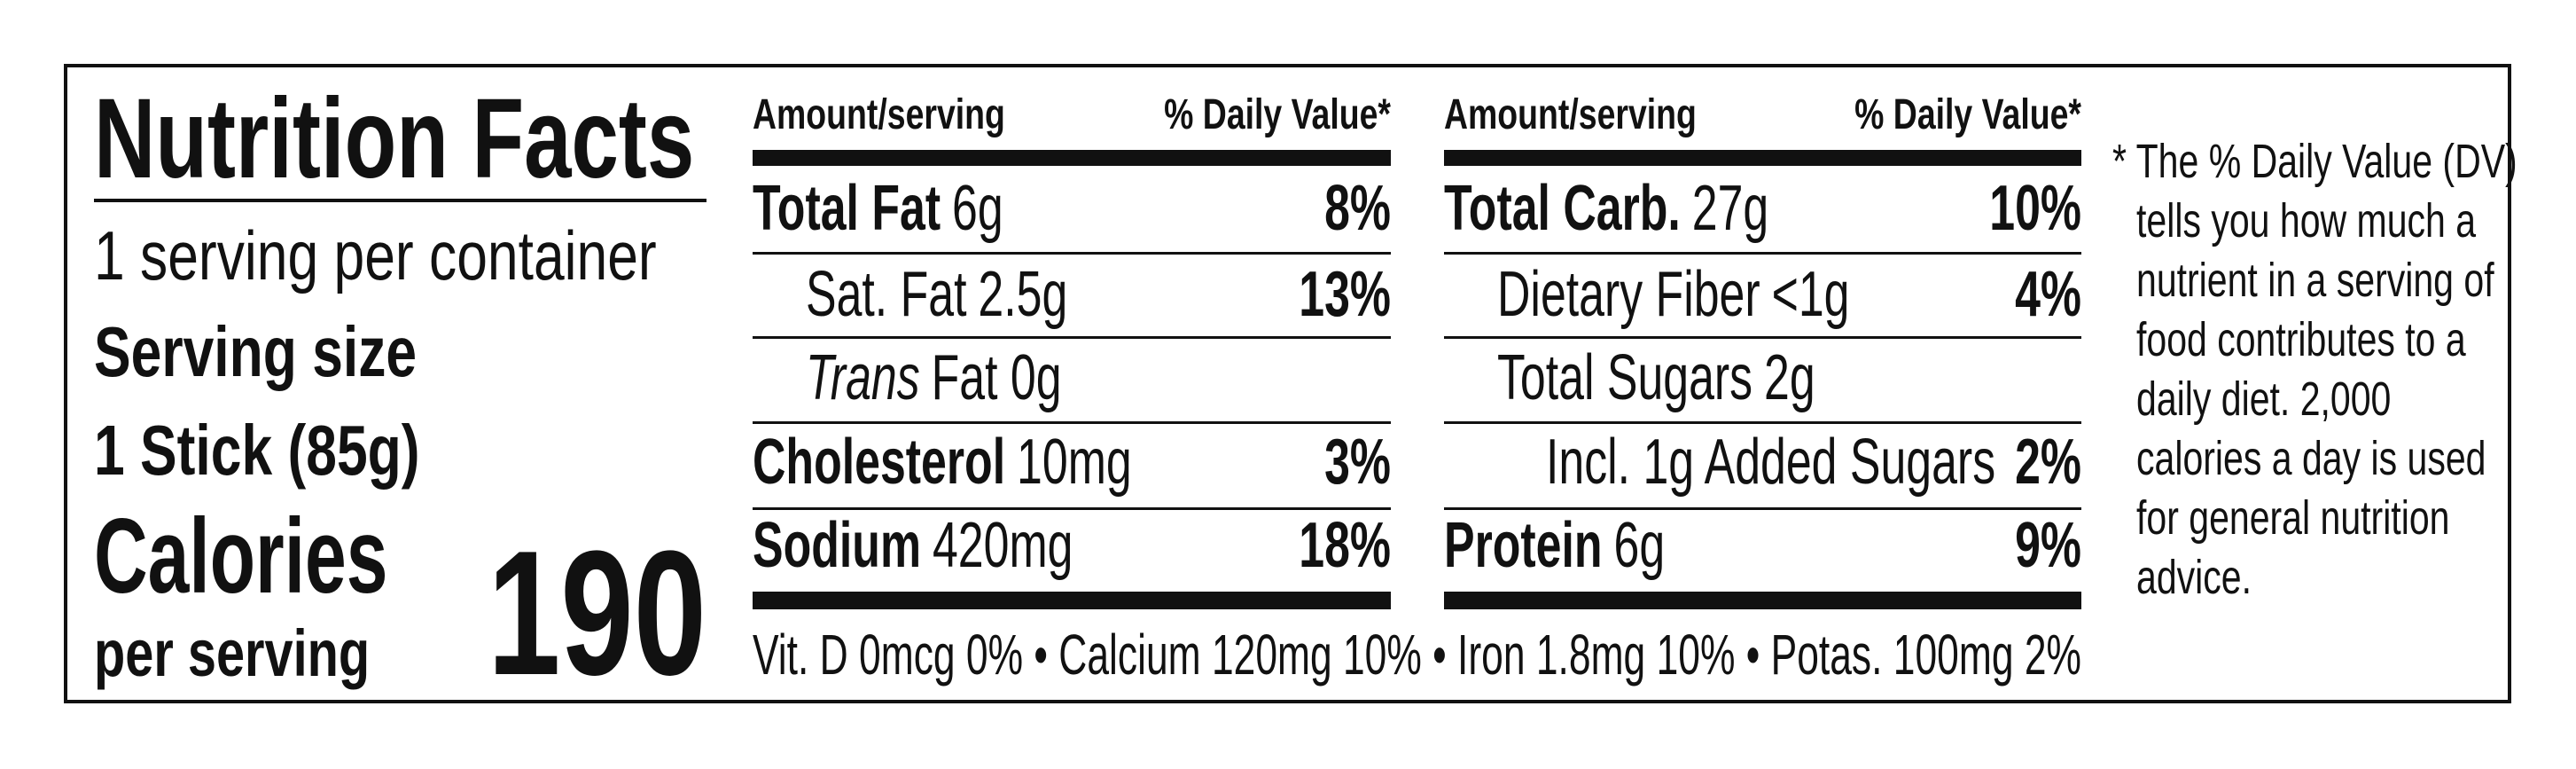 Image resolution: width=2576 pixels, height=769 pixels. What do you see at coordinates (1523, 545) in the screenshot?
I see `nutrient-name: Protein` at bounding box center [1523, 545].